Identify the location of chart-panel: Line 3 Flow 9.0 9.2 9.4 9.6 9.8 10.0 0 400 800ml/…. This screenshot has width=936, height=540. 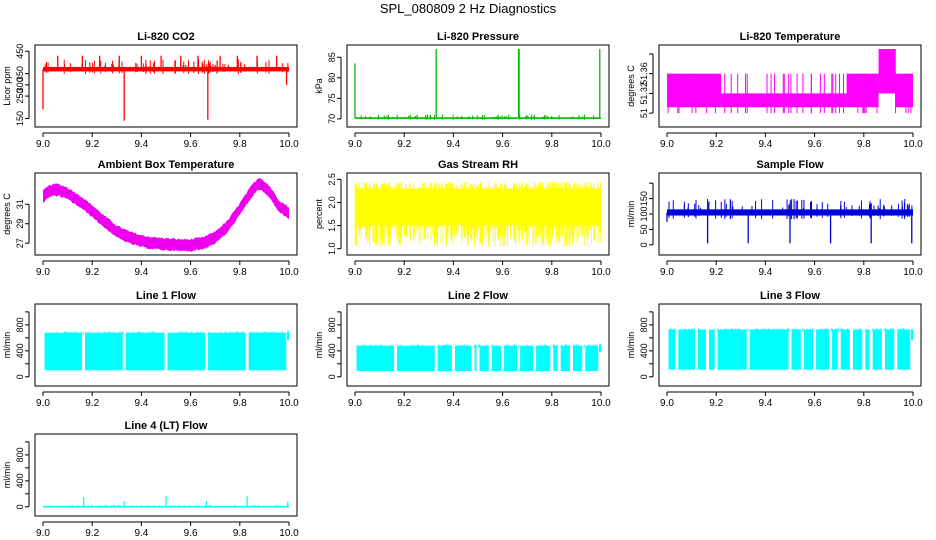
(774, 349).